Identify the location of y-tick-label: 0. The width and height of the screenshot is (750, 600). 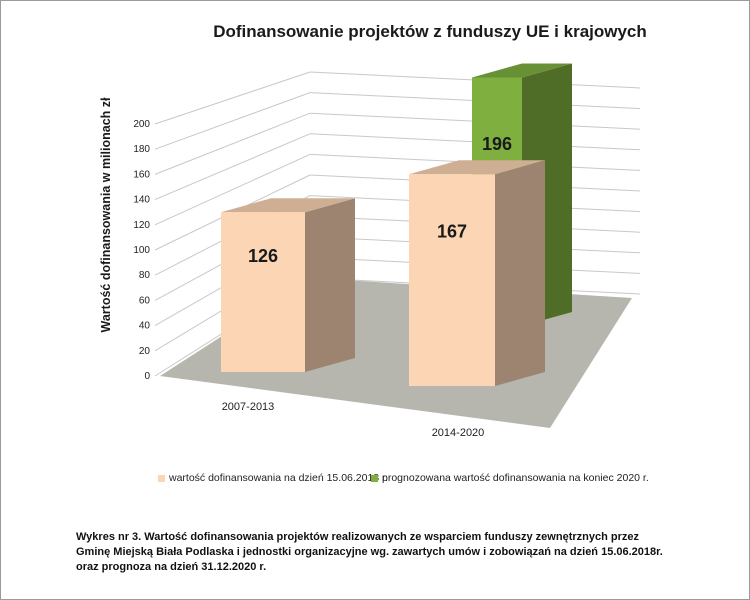
(147, 376).